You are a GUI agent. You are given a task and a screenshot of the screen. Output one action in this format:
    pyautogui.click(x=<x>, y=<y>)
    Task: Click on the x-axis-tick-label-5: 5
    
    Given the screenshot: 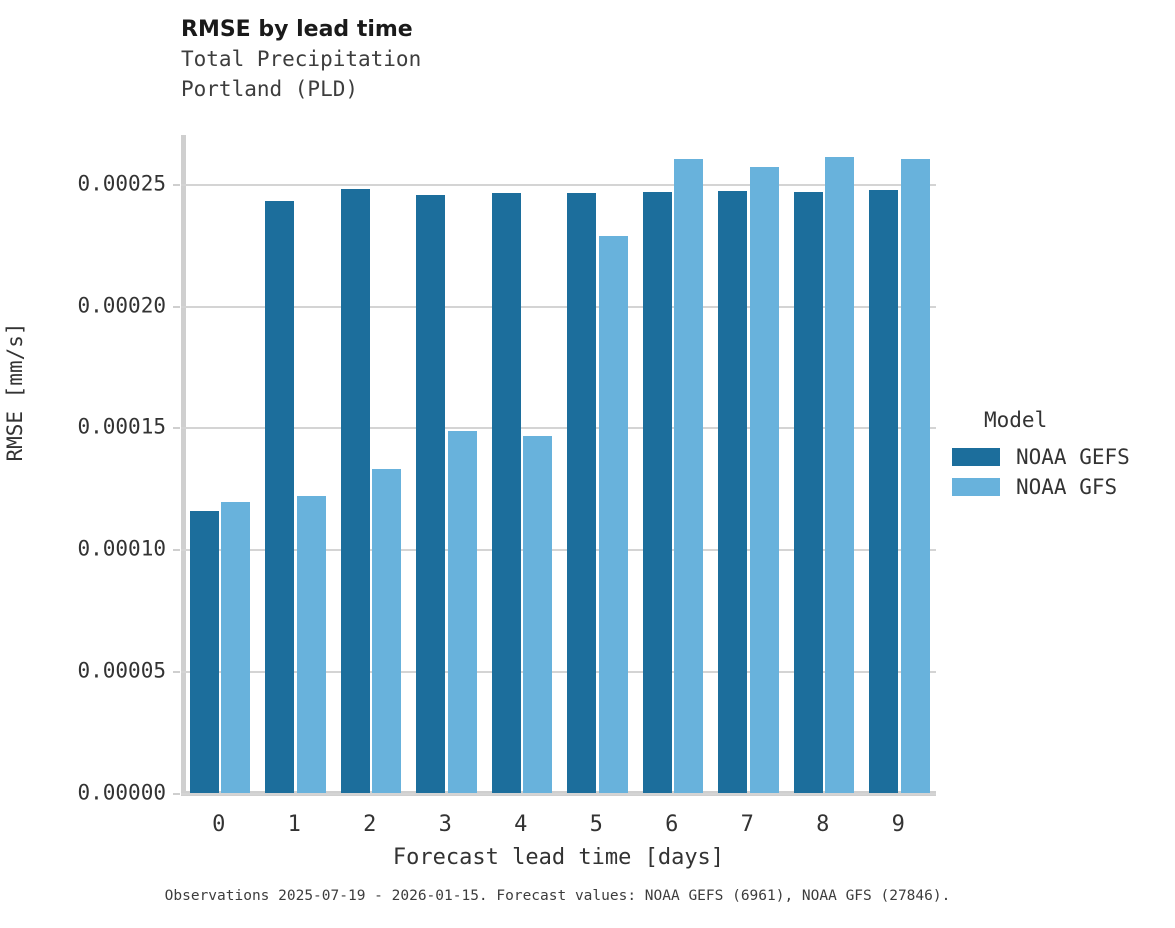 What is the action you would take?
    pyautogui.click(x=596, y=824)
    